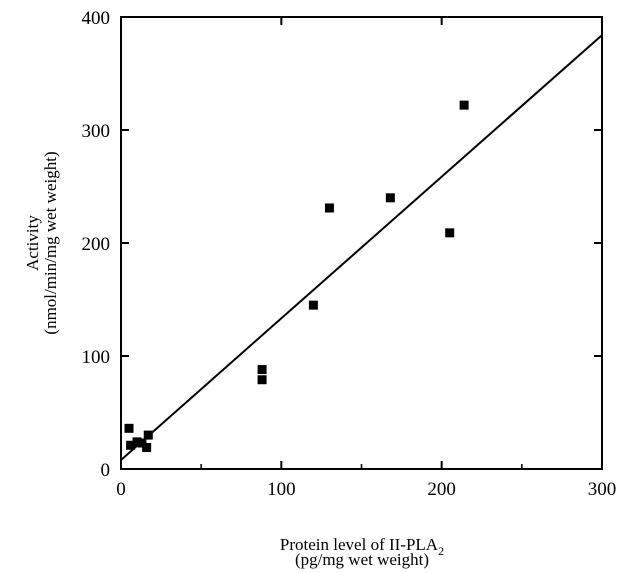 The height and width of the screenshot is (573, 618). Describe the element at coordinates (602, 489) in the screenshot. I see `x-tick-label: 300` at that location.